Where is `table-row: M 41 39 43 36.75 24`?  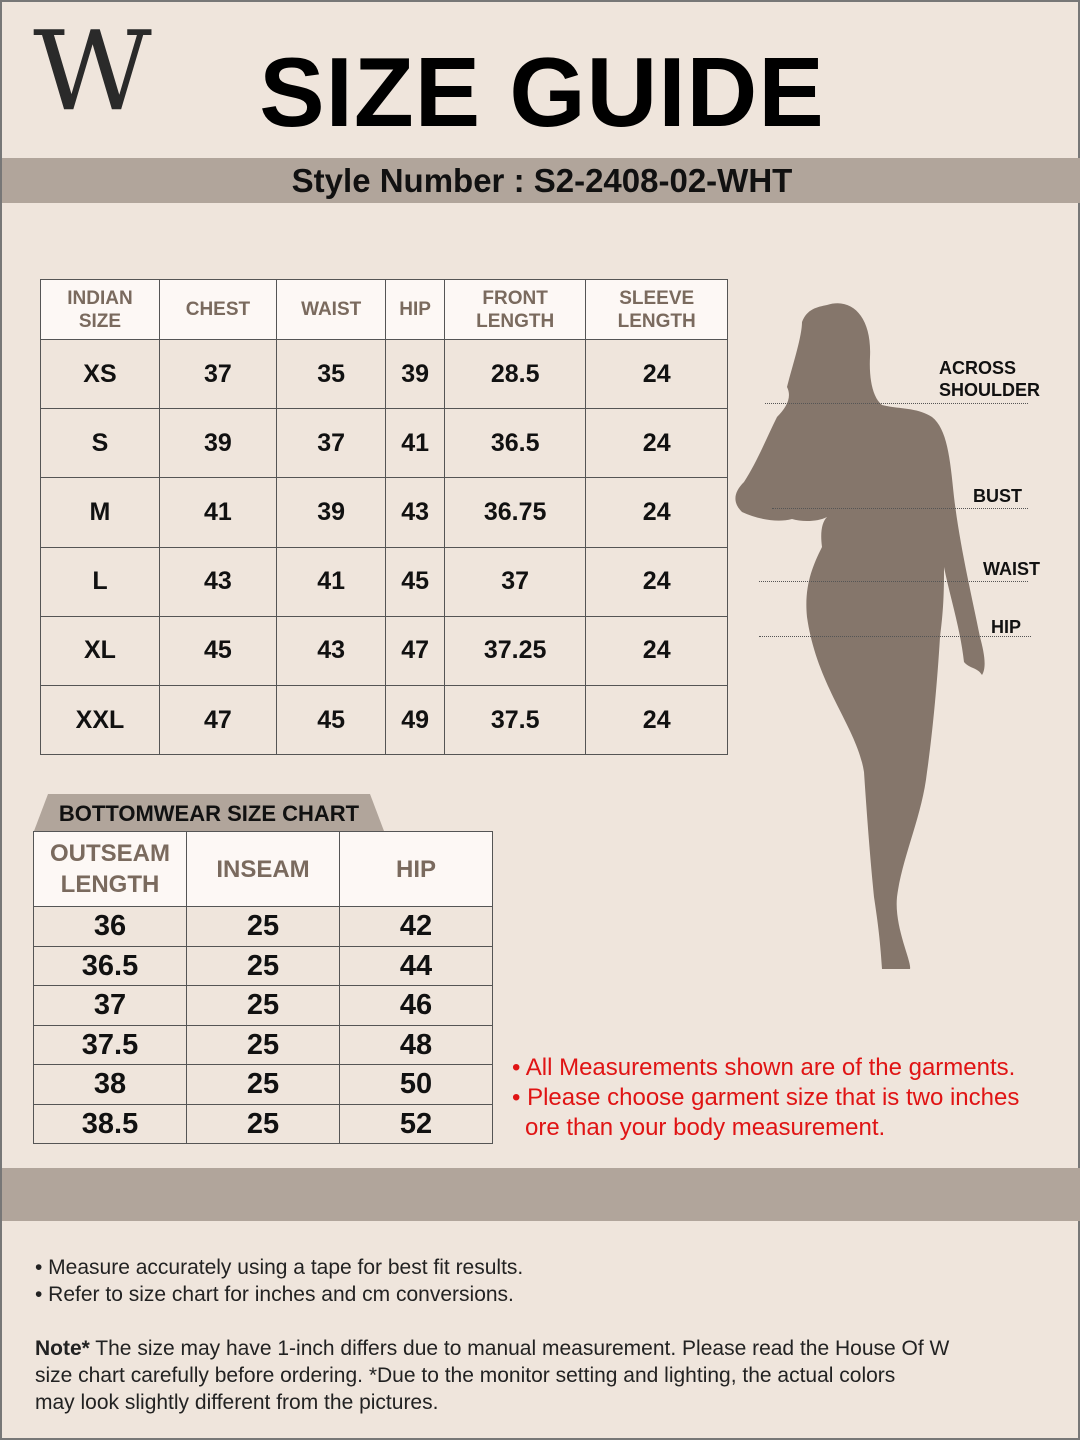
table-row: M 41 39 43 36.75 24 is located at coordinates (384, 512).